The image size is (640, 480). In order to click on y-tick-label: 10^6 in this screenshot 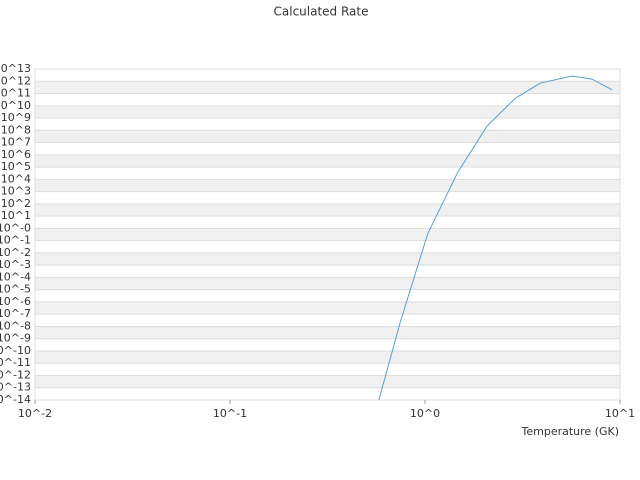, I will do `click(16, 154)`.